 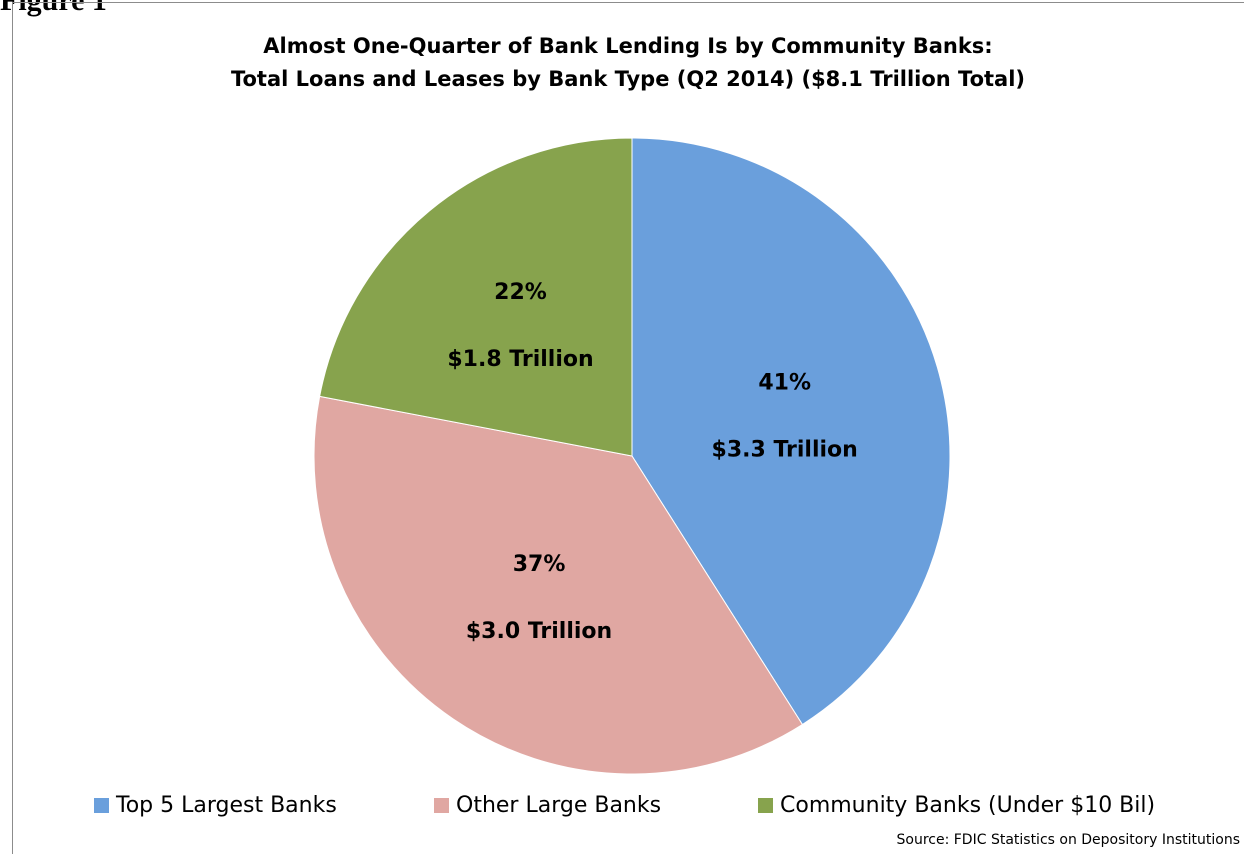 What do you see at coordinates (539, 631) in the screenshot?
I see `slice-value-label-other-large: $3.0 Trillion` at bounding box center [539, 631].